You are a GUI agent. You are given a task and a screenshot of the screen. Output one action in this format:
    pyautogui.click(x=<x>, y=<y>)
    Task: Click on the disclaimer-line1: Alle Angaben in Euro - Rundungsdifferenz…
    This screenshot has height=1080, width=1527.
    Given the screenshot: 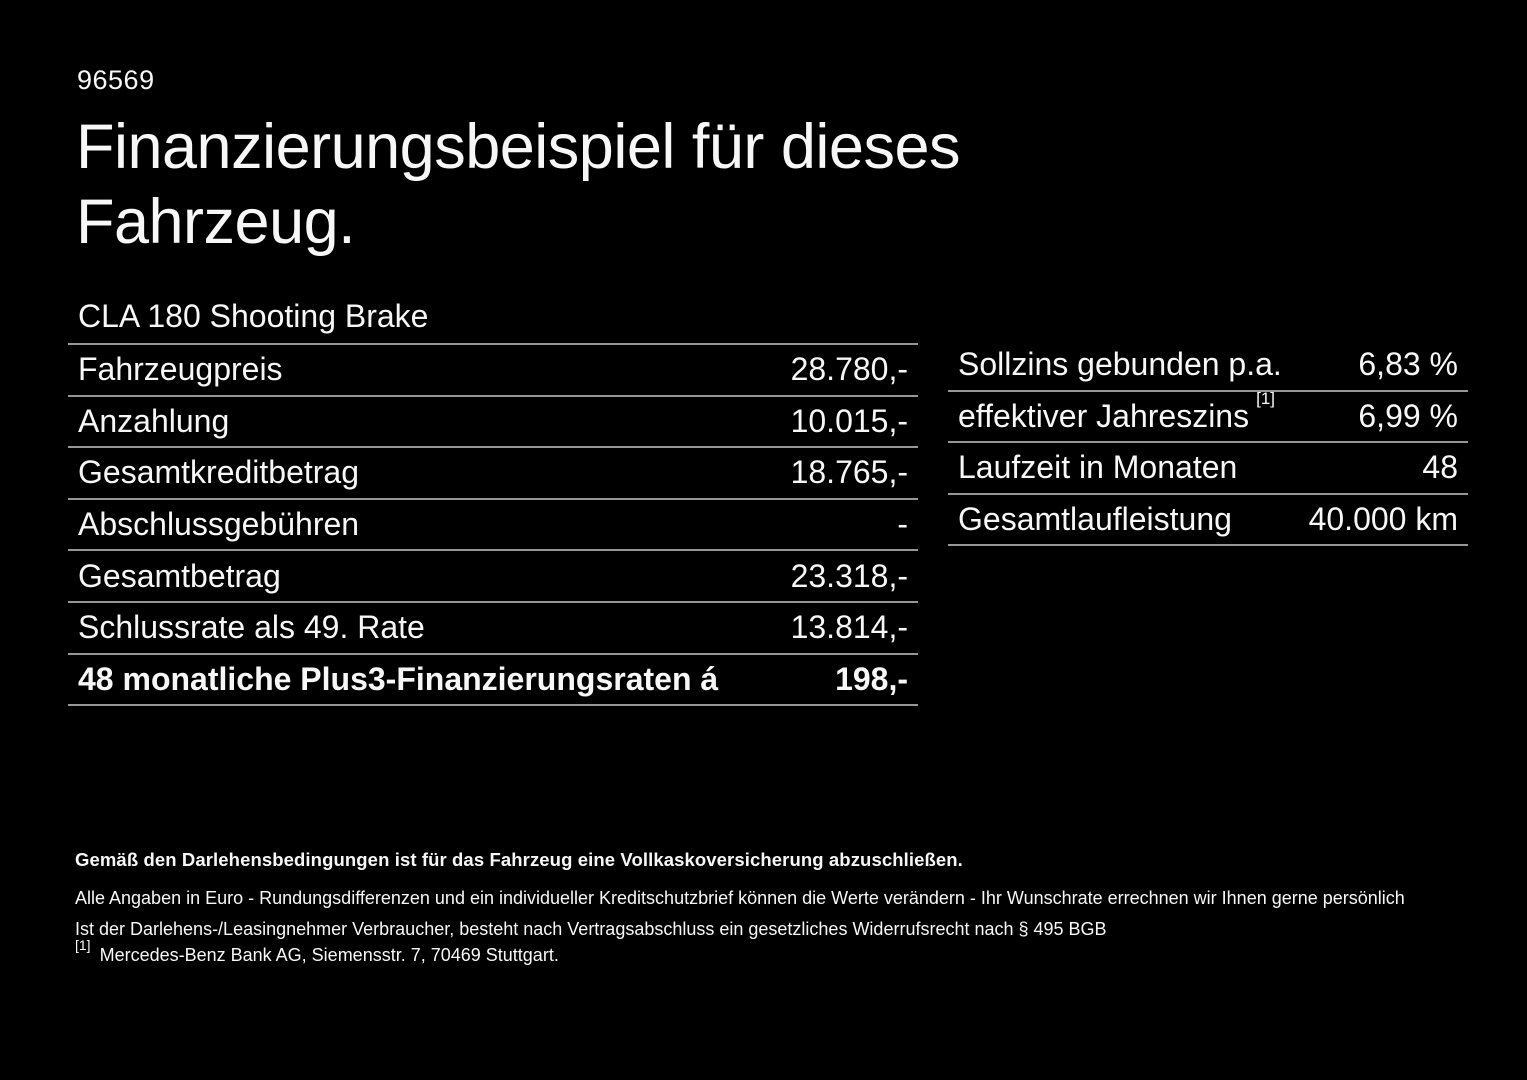 What is the action you would take?
    pyautogui.click(x=740, y=898)
    